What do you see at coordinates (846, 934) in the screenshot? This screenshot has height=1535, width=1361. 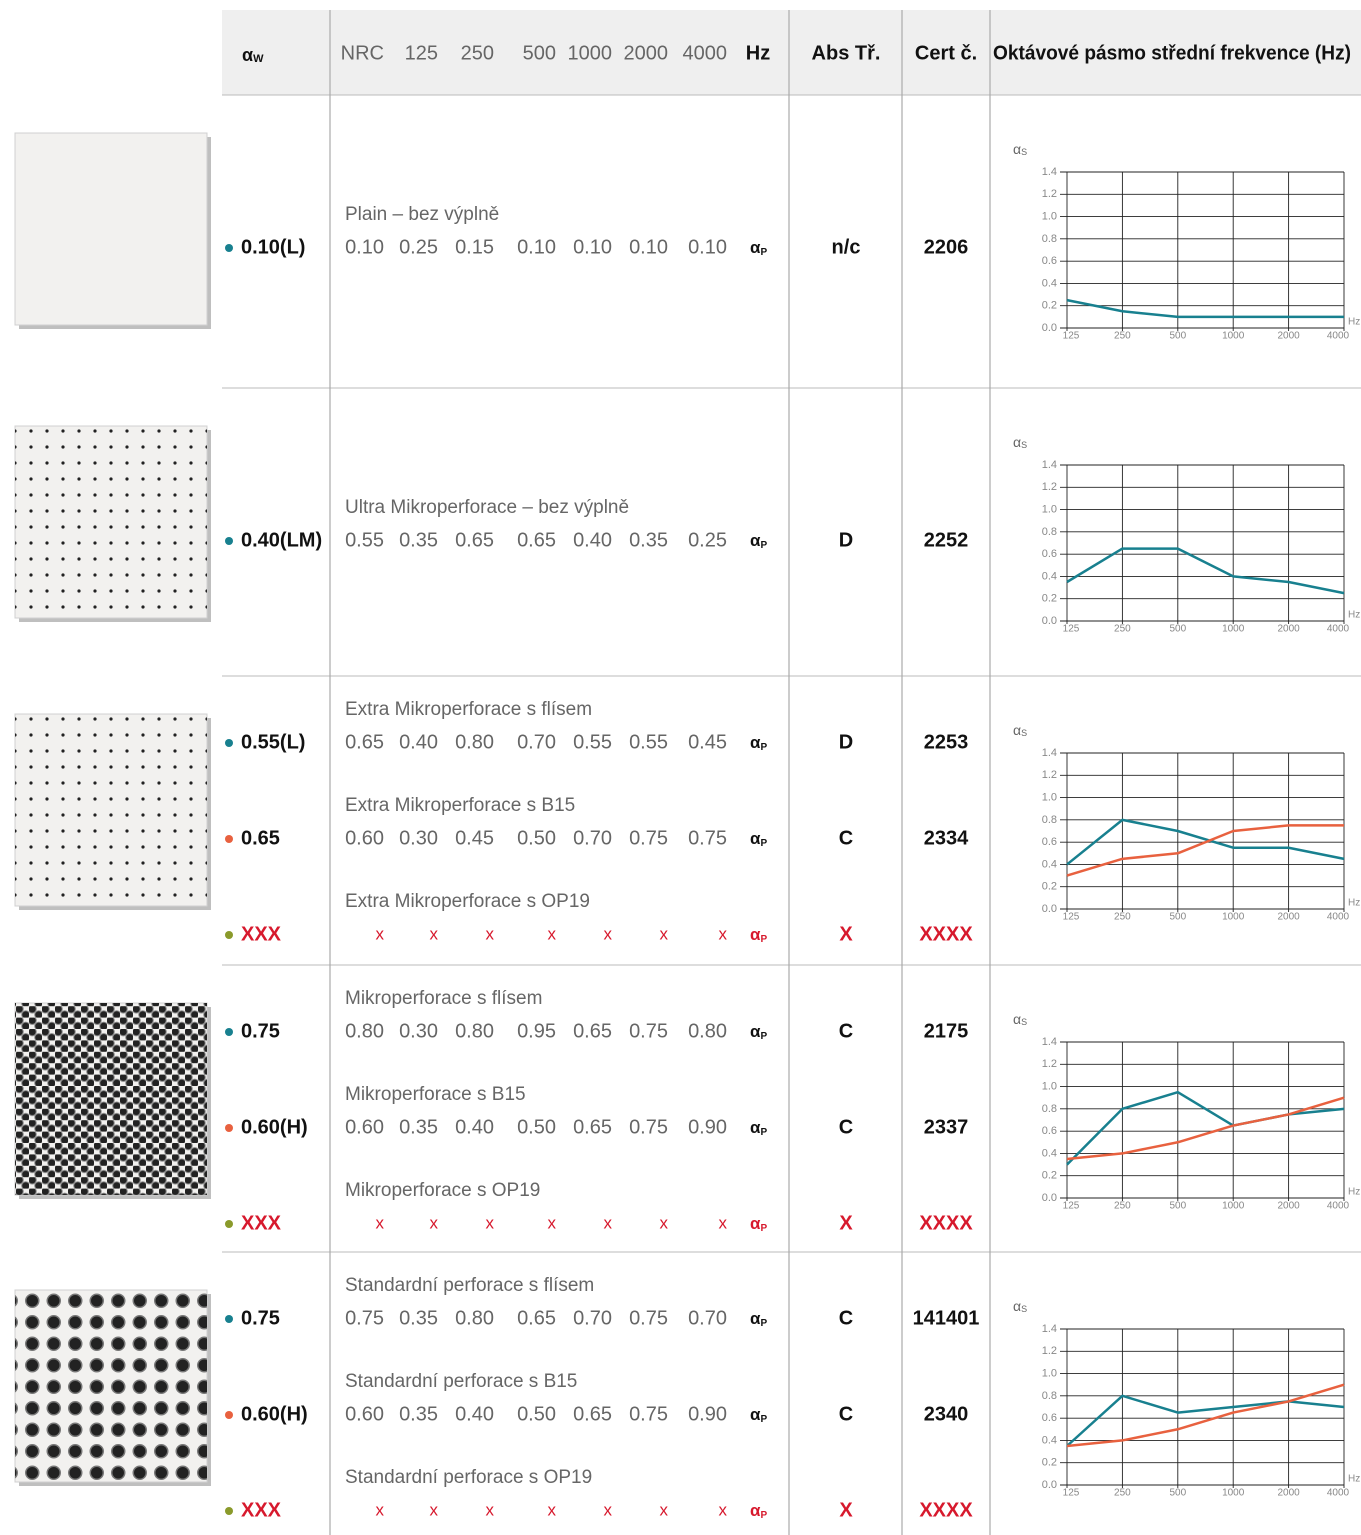 I see `abs-class: X` at bounding box center [846, 934].